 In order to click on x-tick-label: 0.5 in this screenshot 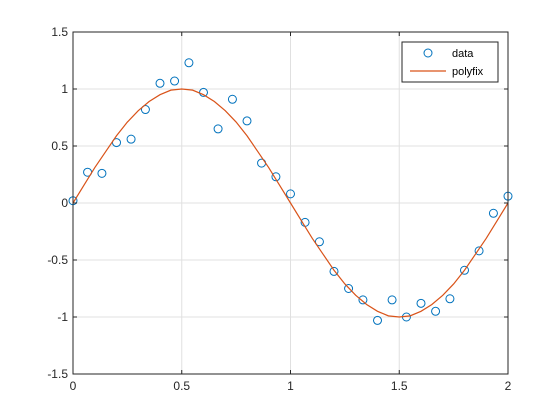, I will do `click(181, 386)`.